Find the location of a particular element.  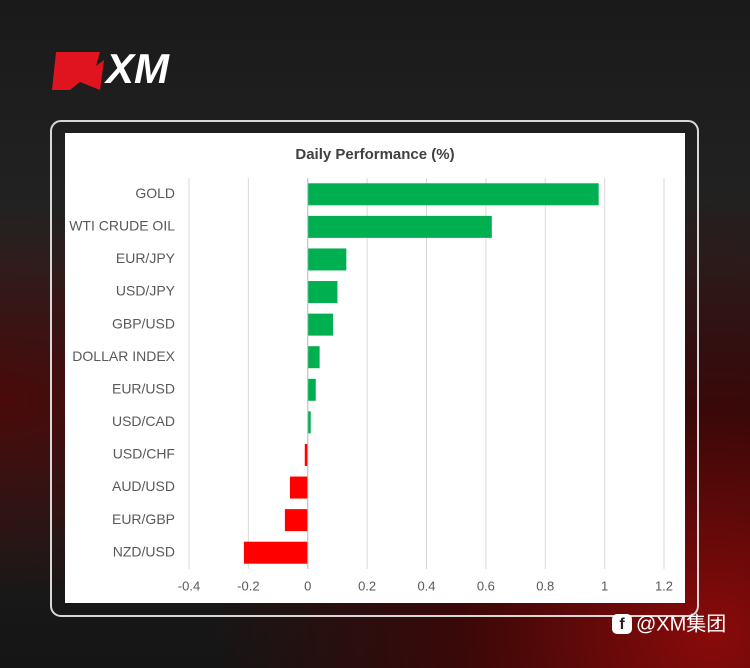

y-tick-label: USD/CAD is located at coordinates (143, 421).